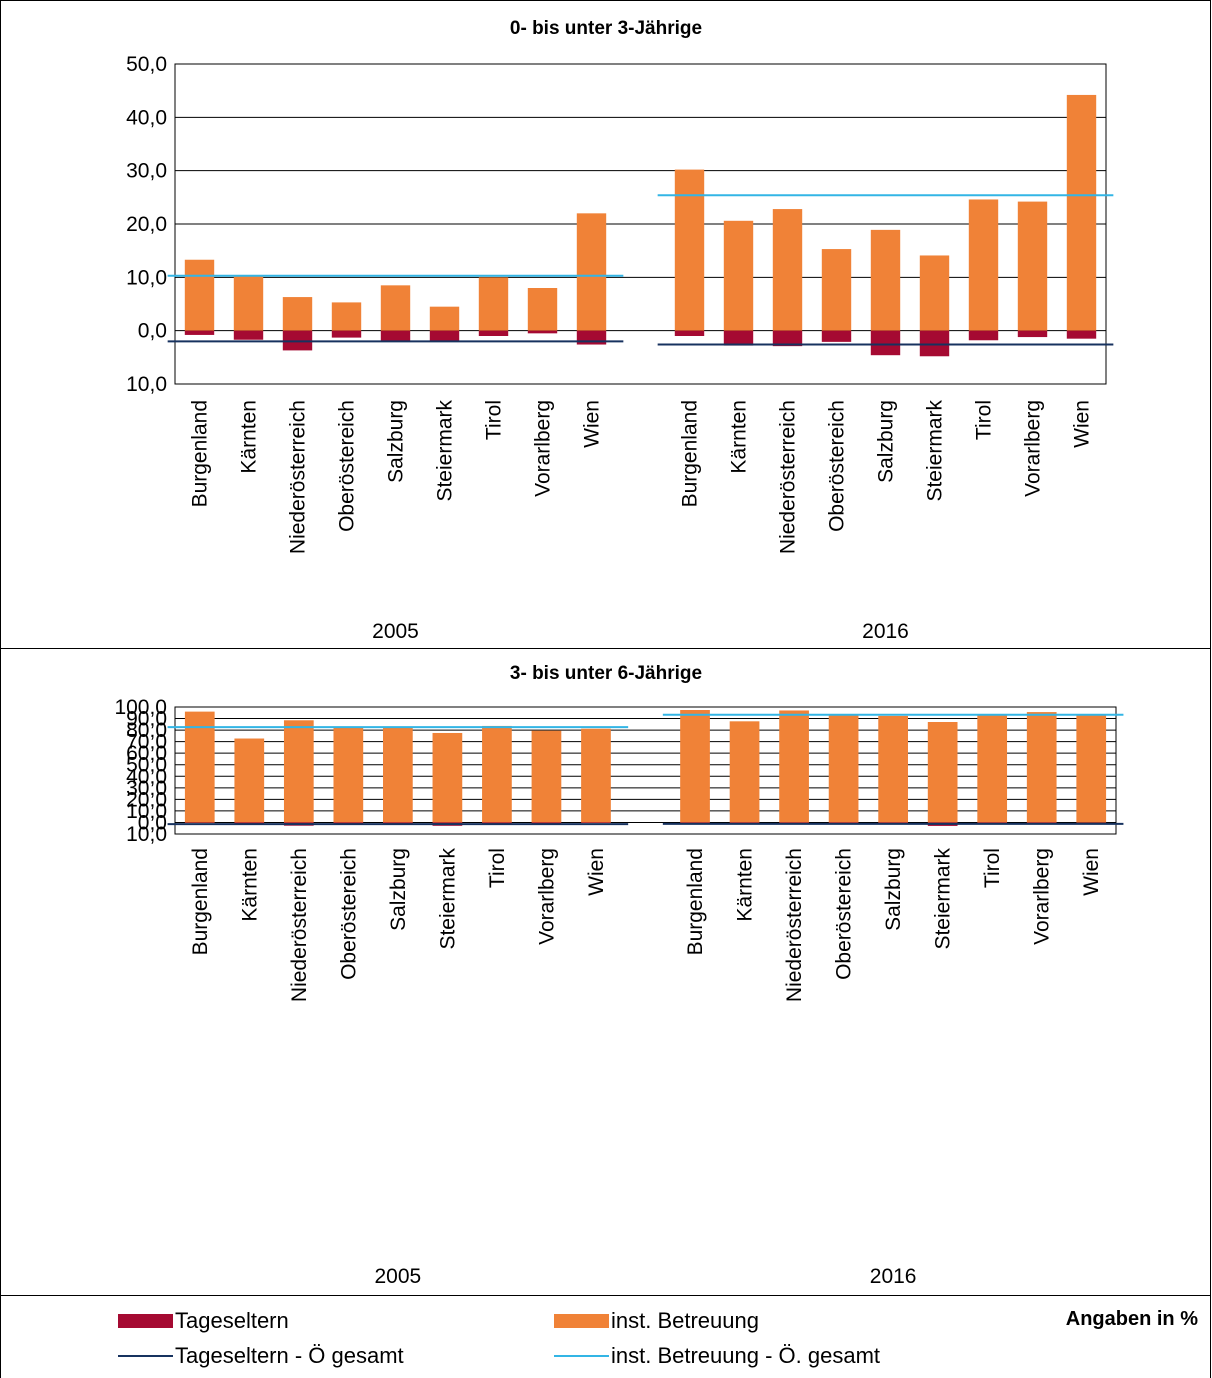  What do you see at coordinates (581, 1356) in the screenshot?
I see `legend-swatch-inst-total` at bounding box center [581, 1356].